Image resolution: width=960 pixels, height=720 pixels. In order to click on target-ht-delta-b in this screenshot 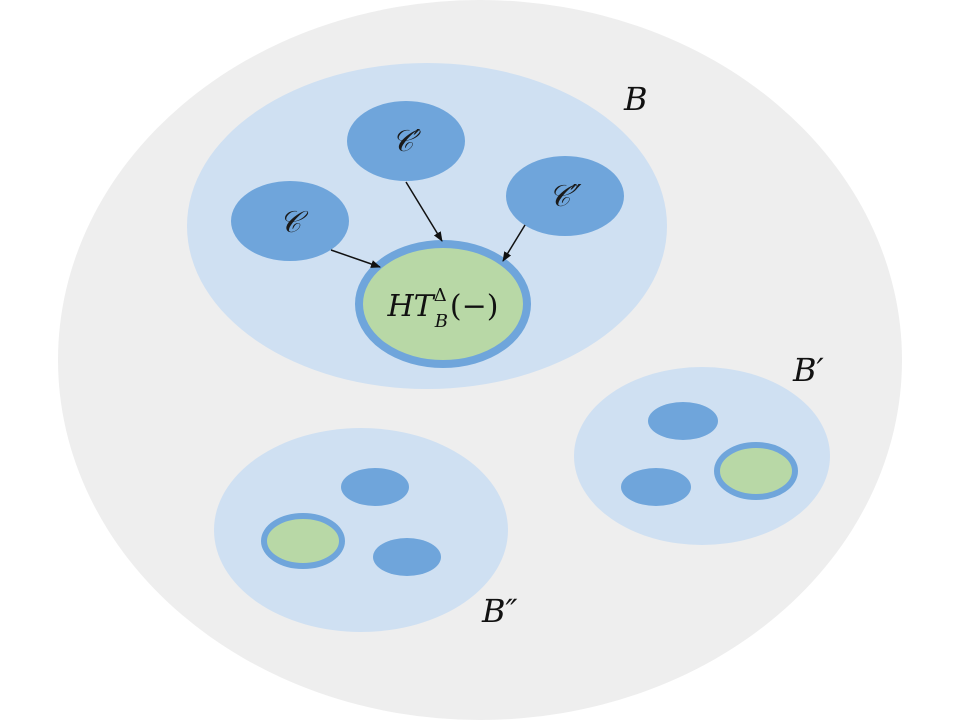, I will do `click(443, 304)`.